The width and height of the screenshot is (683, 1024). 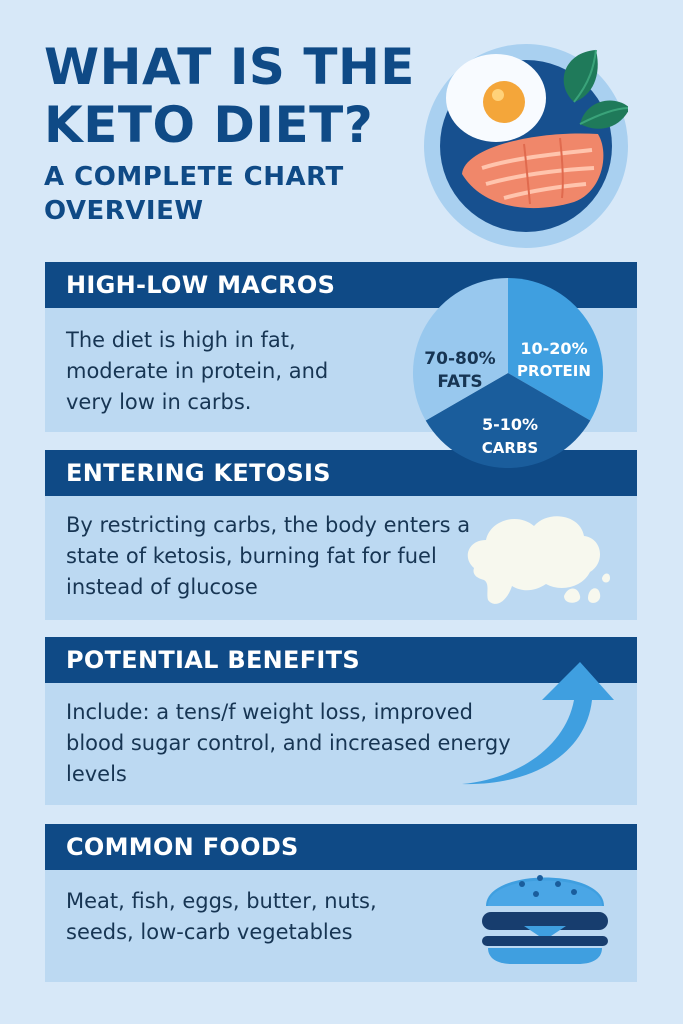 I want to click on pie-slice-fats, so click(x=460, y=349).